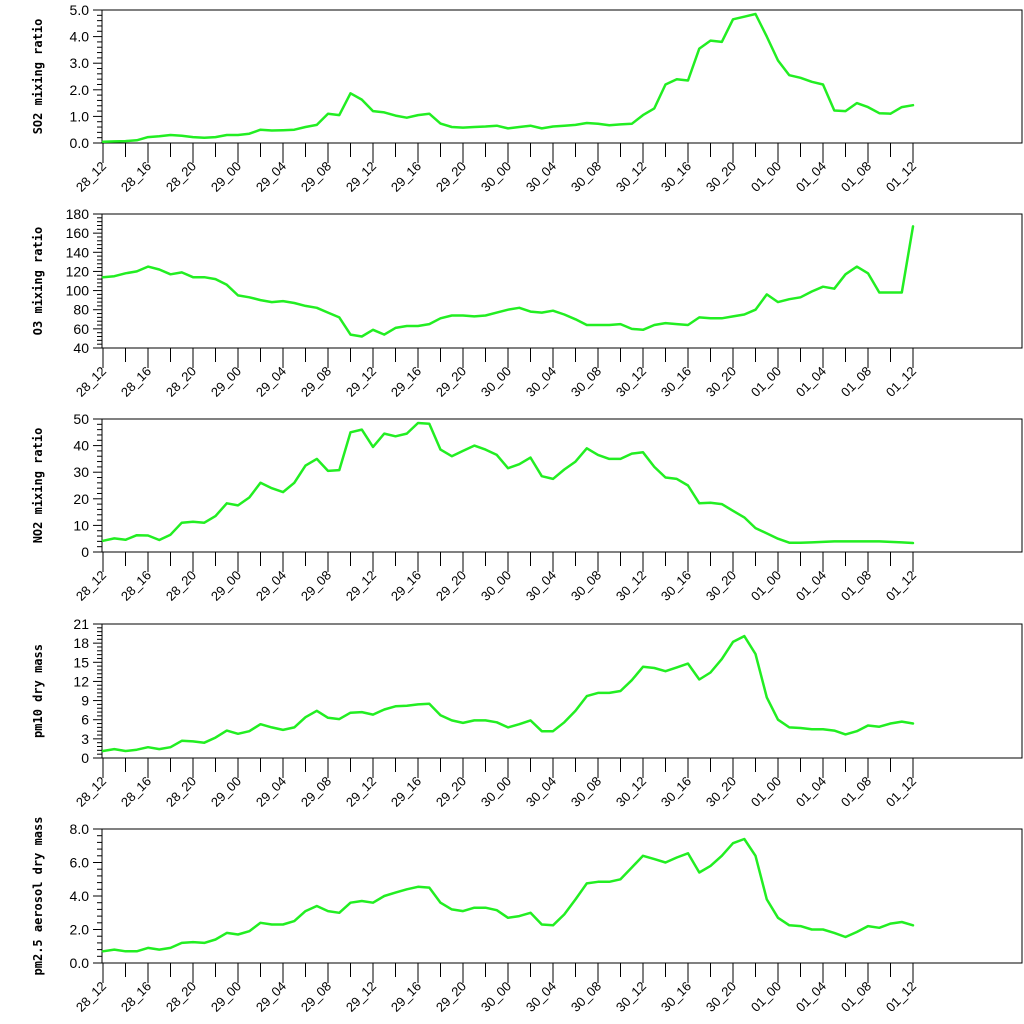 This screenshot has width=1024, height=1024. Describe the element at coordinates (85, 739) in the screenshot. I see `y-tick-label: 3` at that location.